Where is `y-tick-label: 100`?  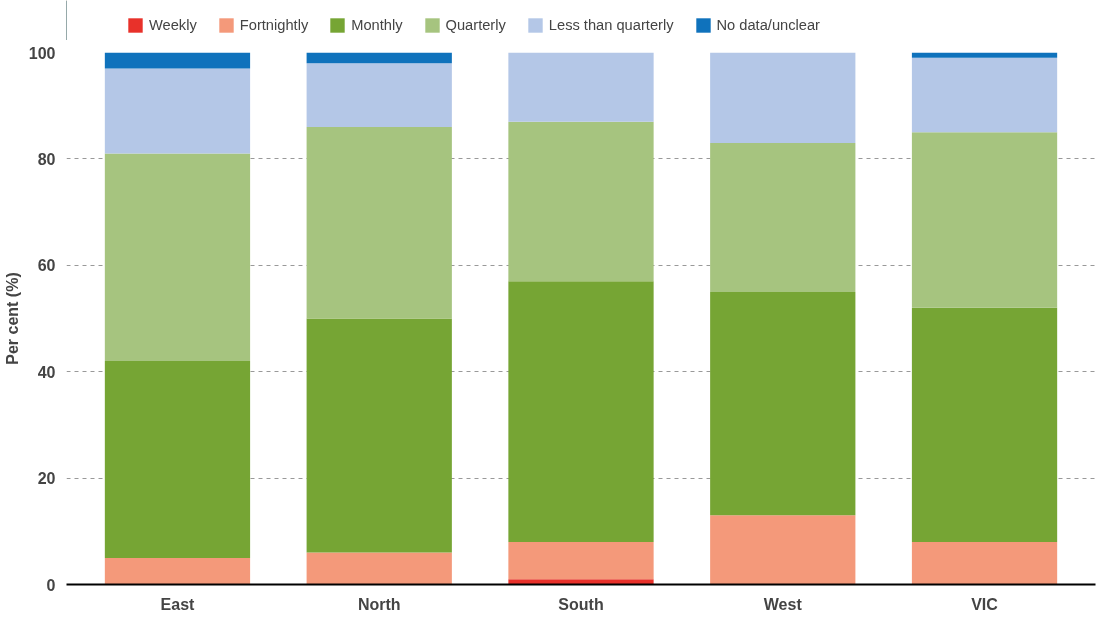 y-tick-label: 100 is located at coordinates (42, 53).